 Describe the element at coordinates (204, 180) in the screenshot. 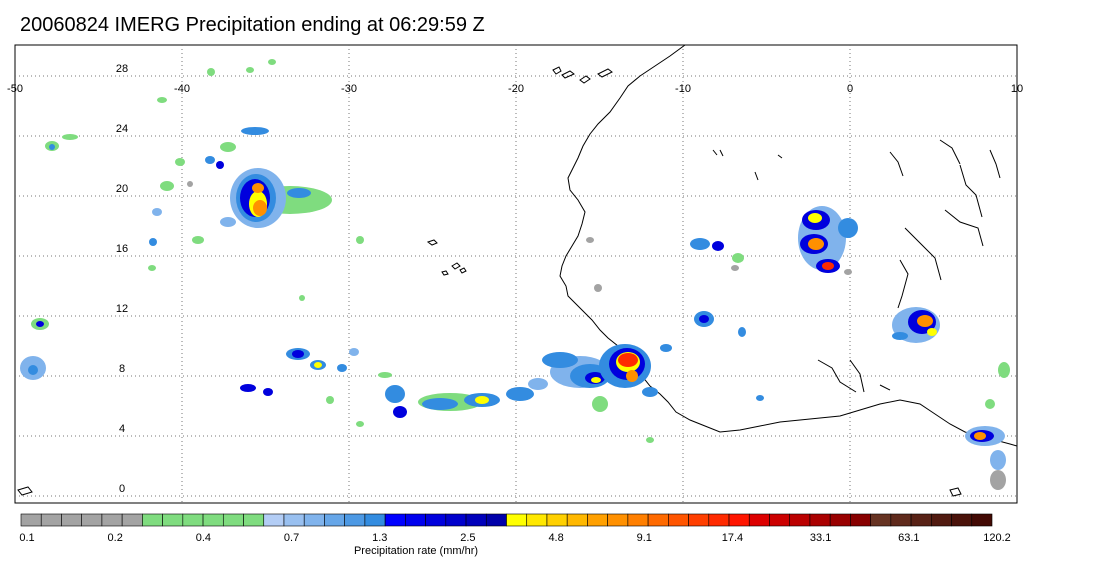

I see `scattered-cells-north` at that location.